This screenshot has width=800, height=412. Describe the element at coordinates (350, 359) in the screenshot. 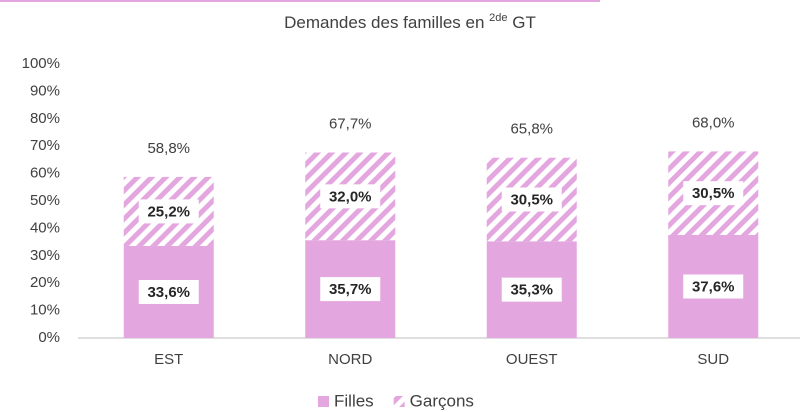

I see `x-tick-label: NORD` at that location.